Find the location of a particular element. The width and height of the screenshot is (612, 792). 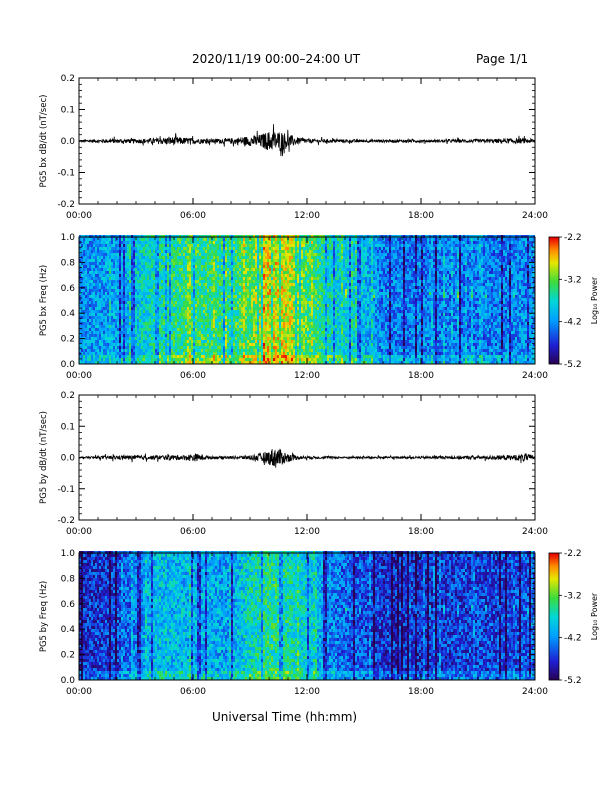

y-axis-label: PG5 bx Freq (Hz) is located at coordinates (44, 300).